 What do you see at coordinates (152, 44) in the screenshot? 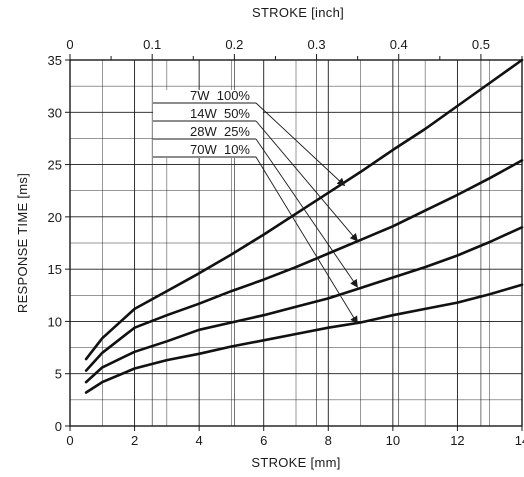
I see `x2-tick-label: 0.1` at bounding box center [152, 44].